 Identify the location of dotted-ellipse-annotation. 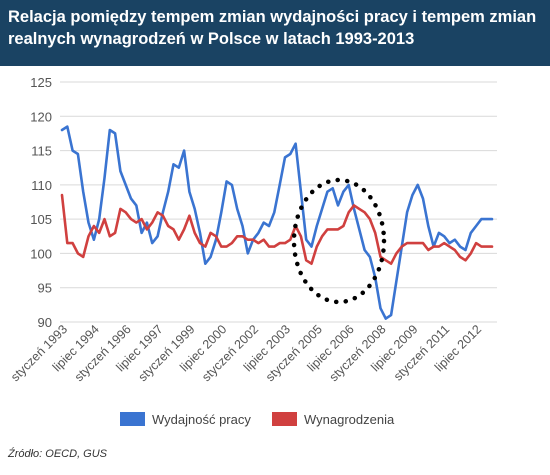
(339, 241).